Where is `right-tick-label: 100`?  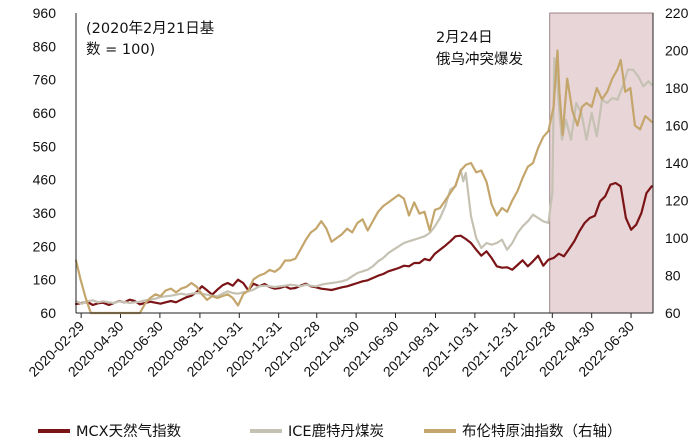 right-tick-label: 100 is located at coordinates (677, 238).